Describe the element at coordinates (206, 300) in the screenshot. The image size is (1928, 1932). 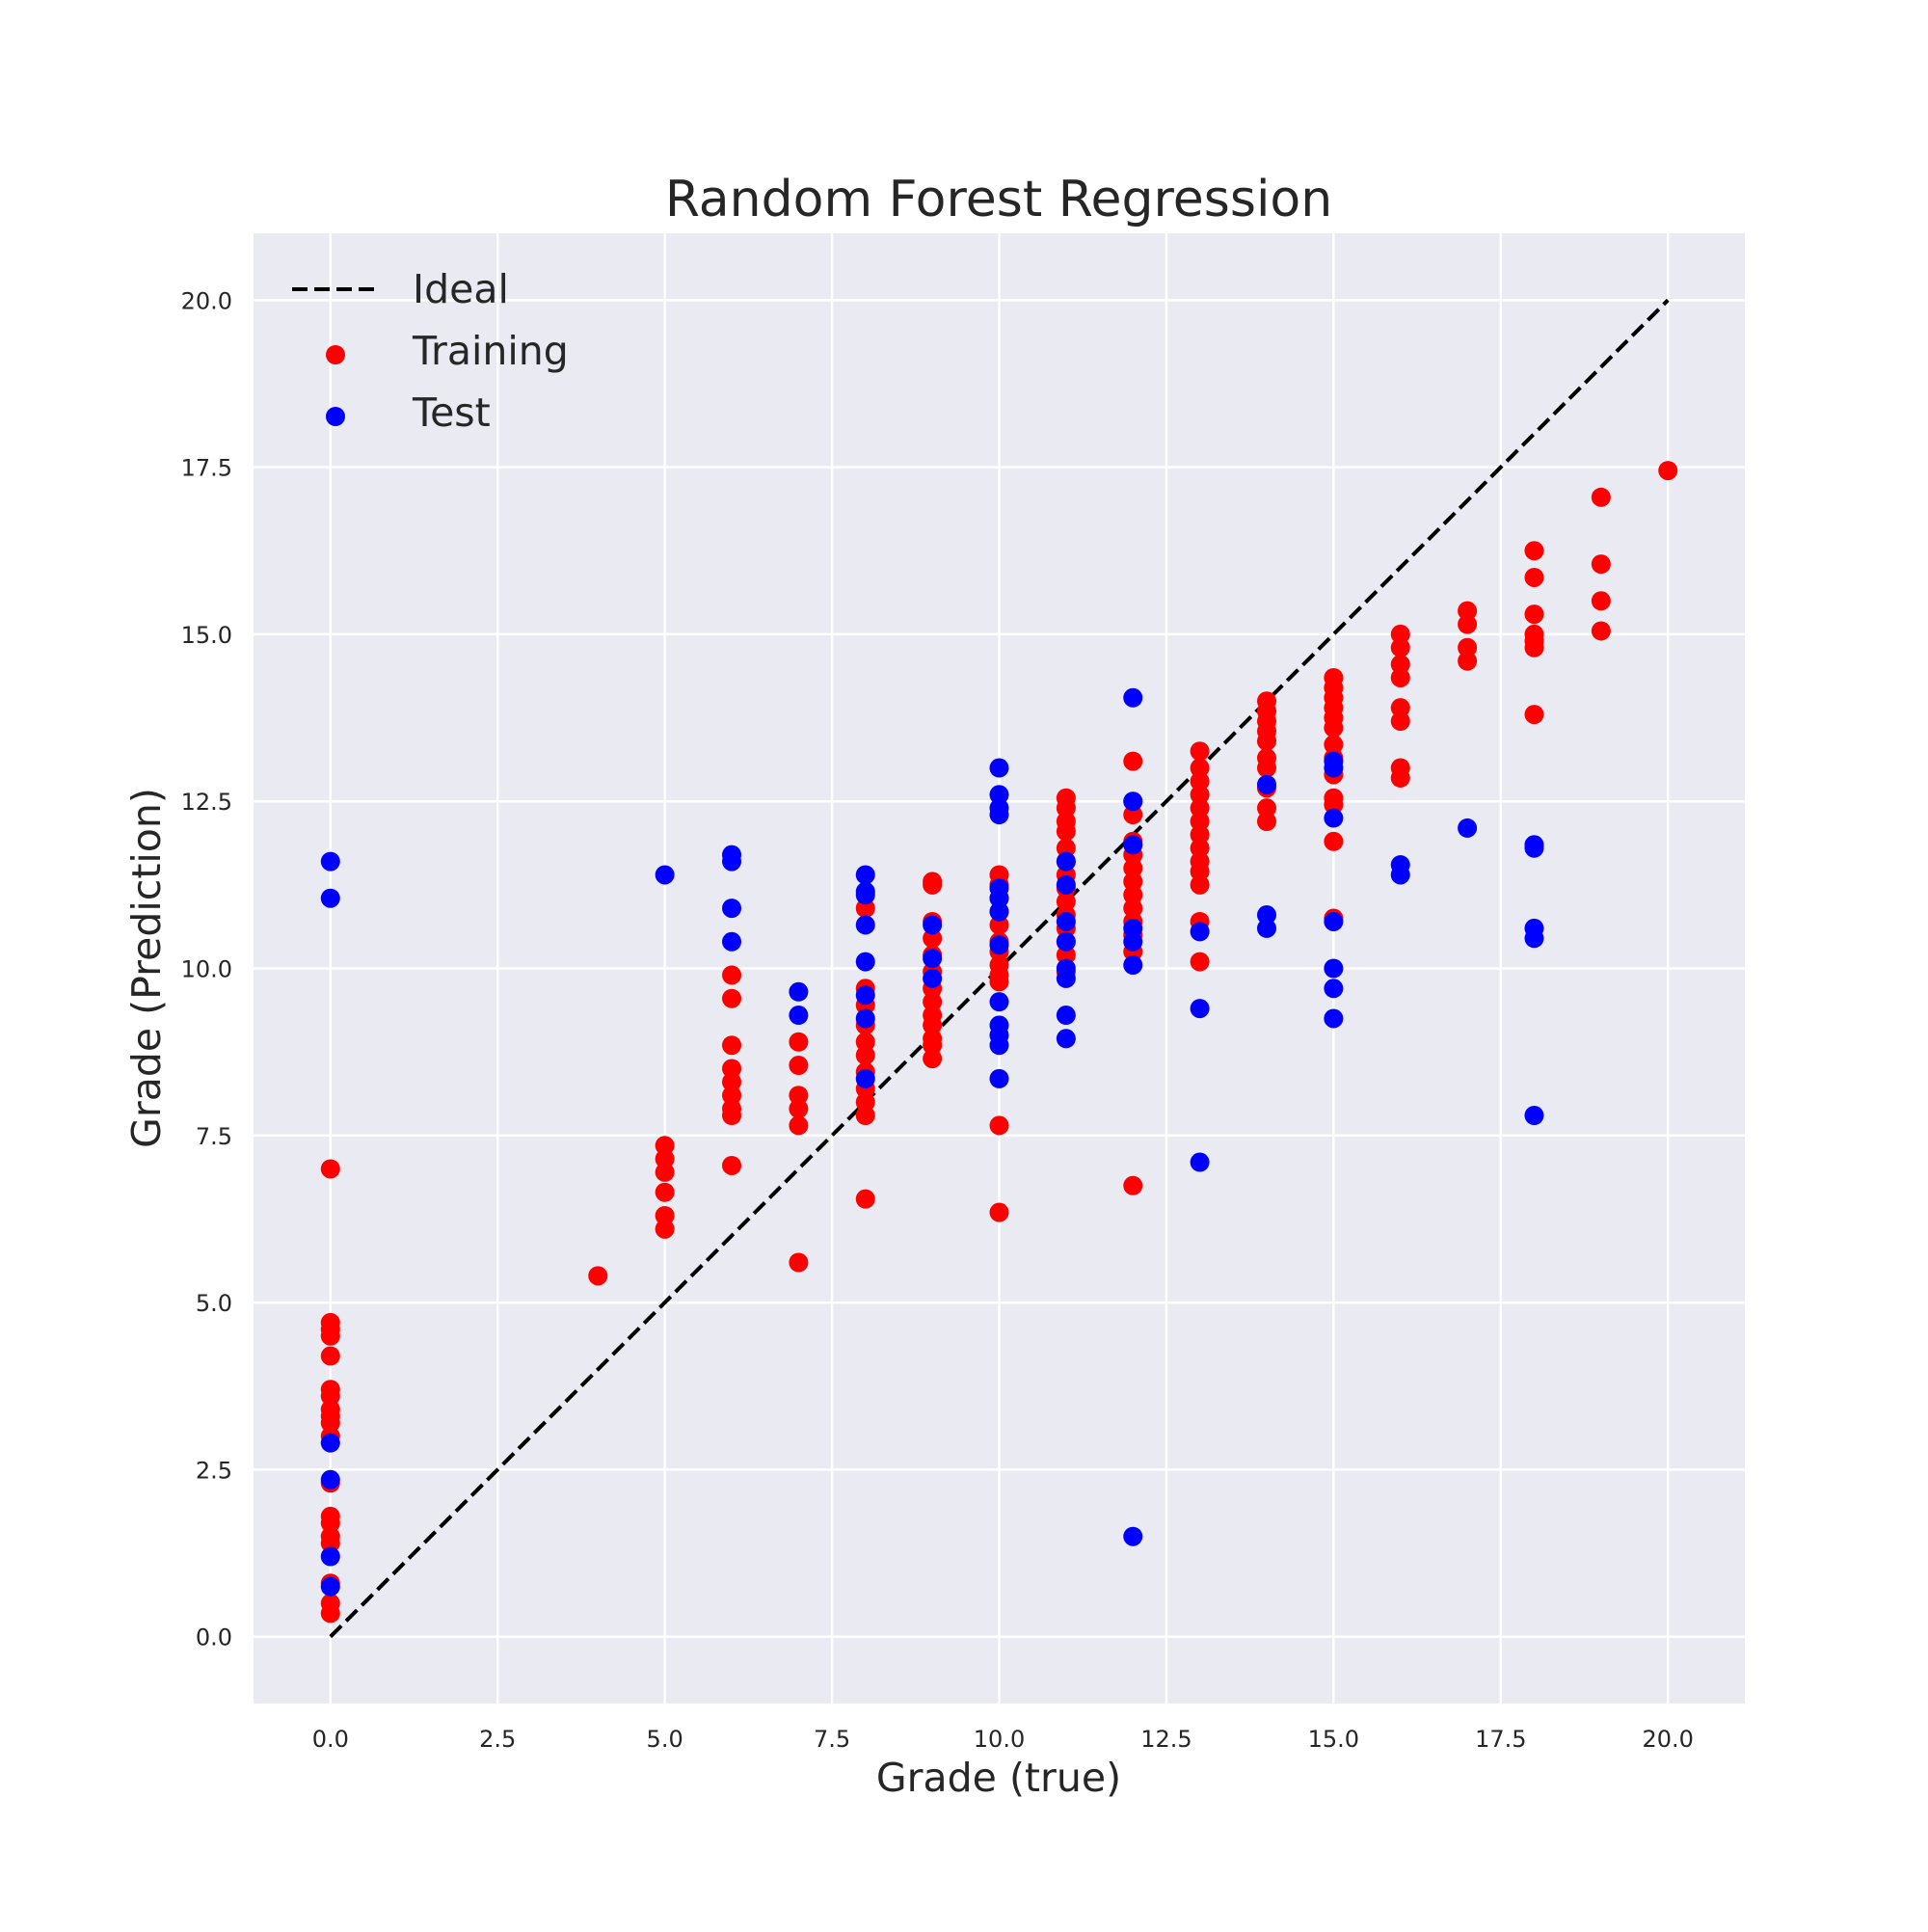
I see `y-tick-label: 20.0` at that location.